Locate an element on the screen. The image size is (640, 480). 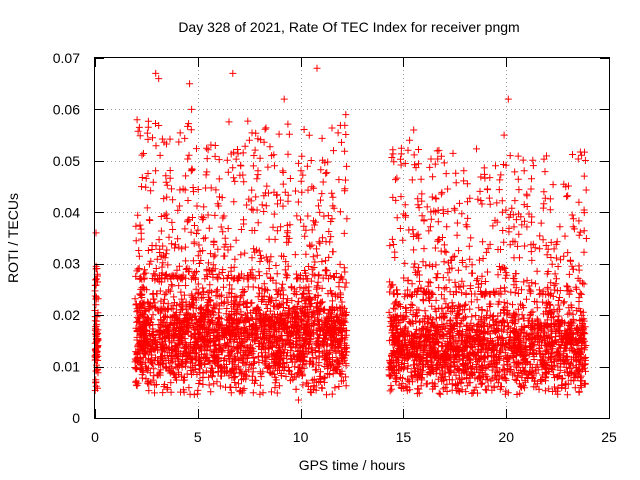
y-tick-label: 0.06 is located at coordinates (66, 109).